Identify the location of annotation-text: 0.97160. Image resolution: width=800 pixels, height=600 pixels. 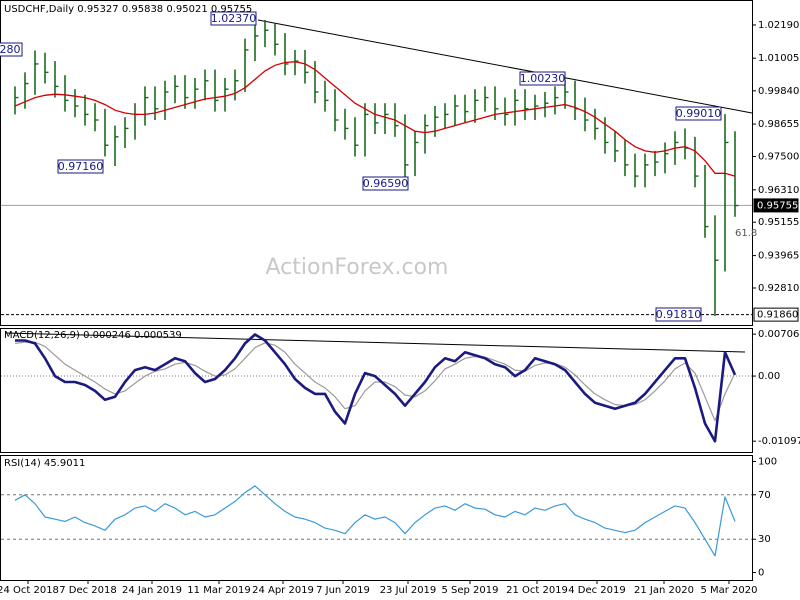
(81, 166).